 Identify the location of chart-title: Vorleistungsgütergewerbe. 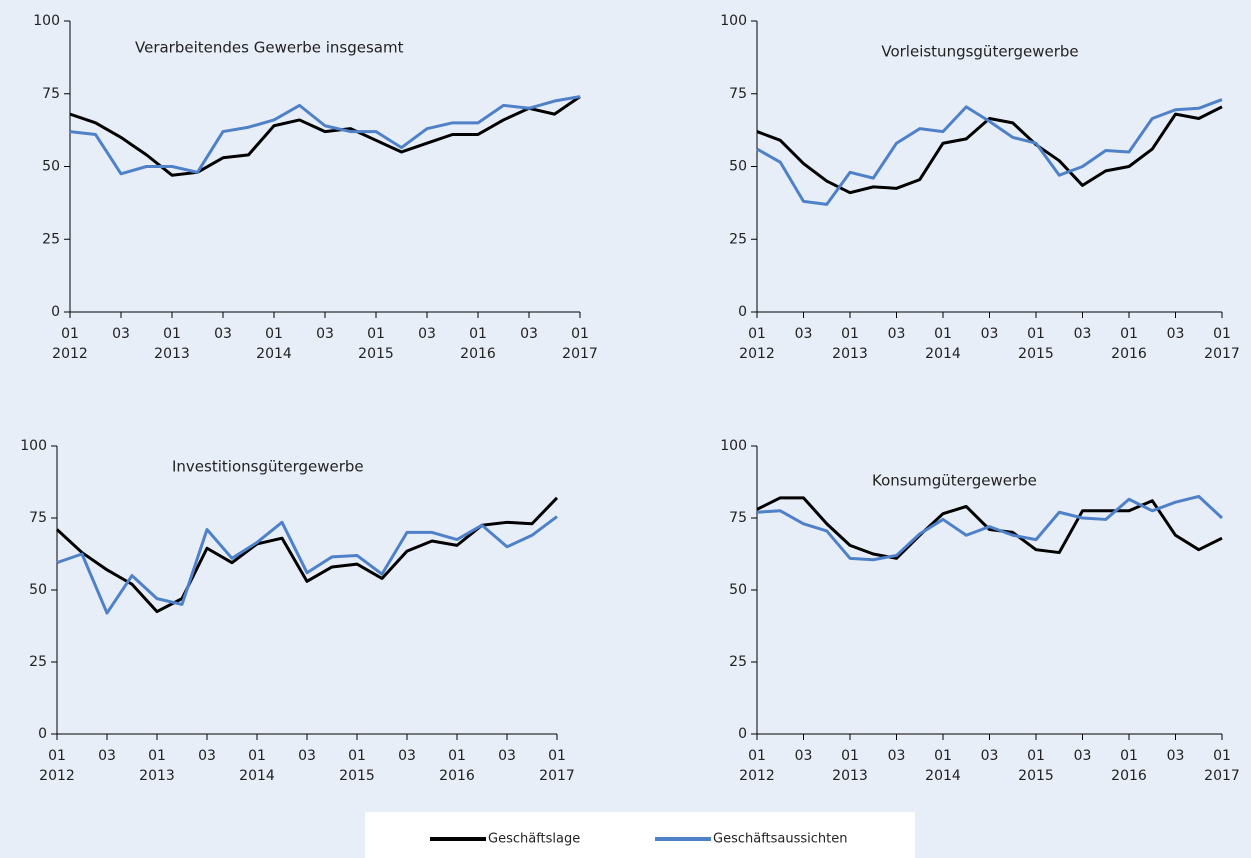
(979, 52).